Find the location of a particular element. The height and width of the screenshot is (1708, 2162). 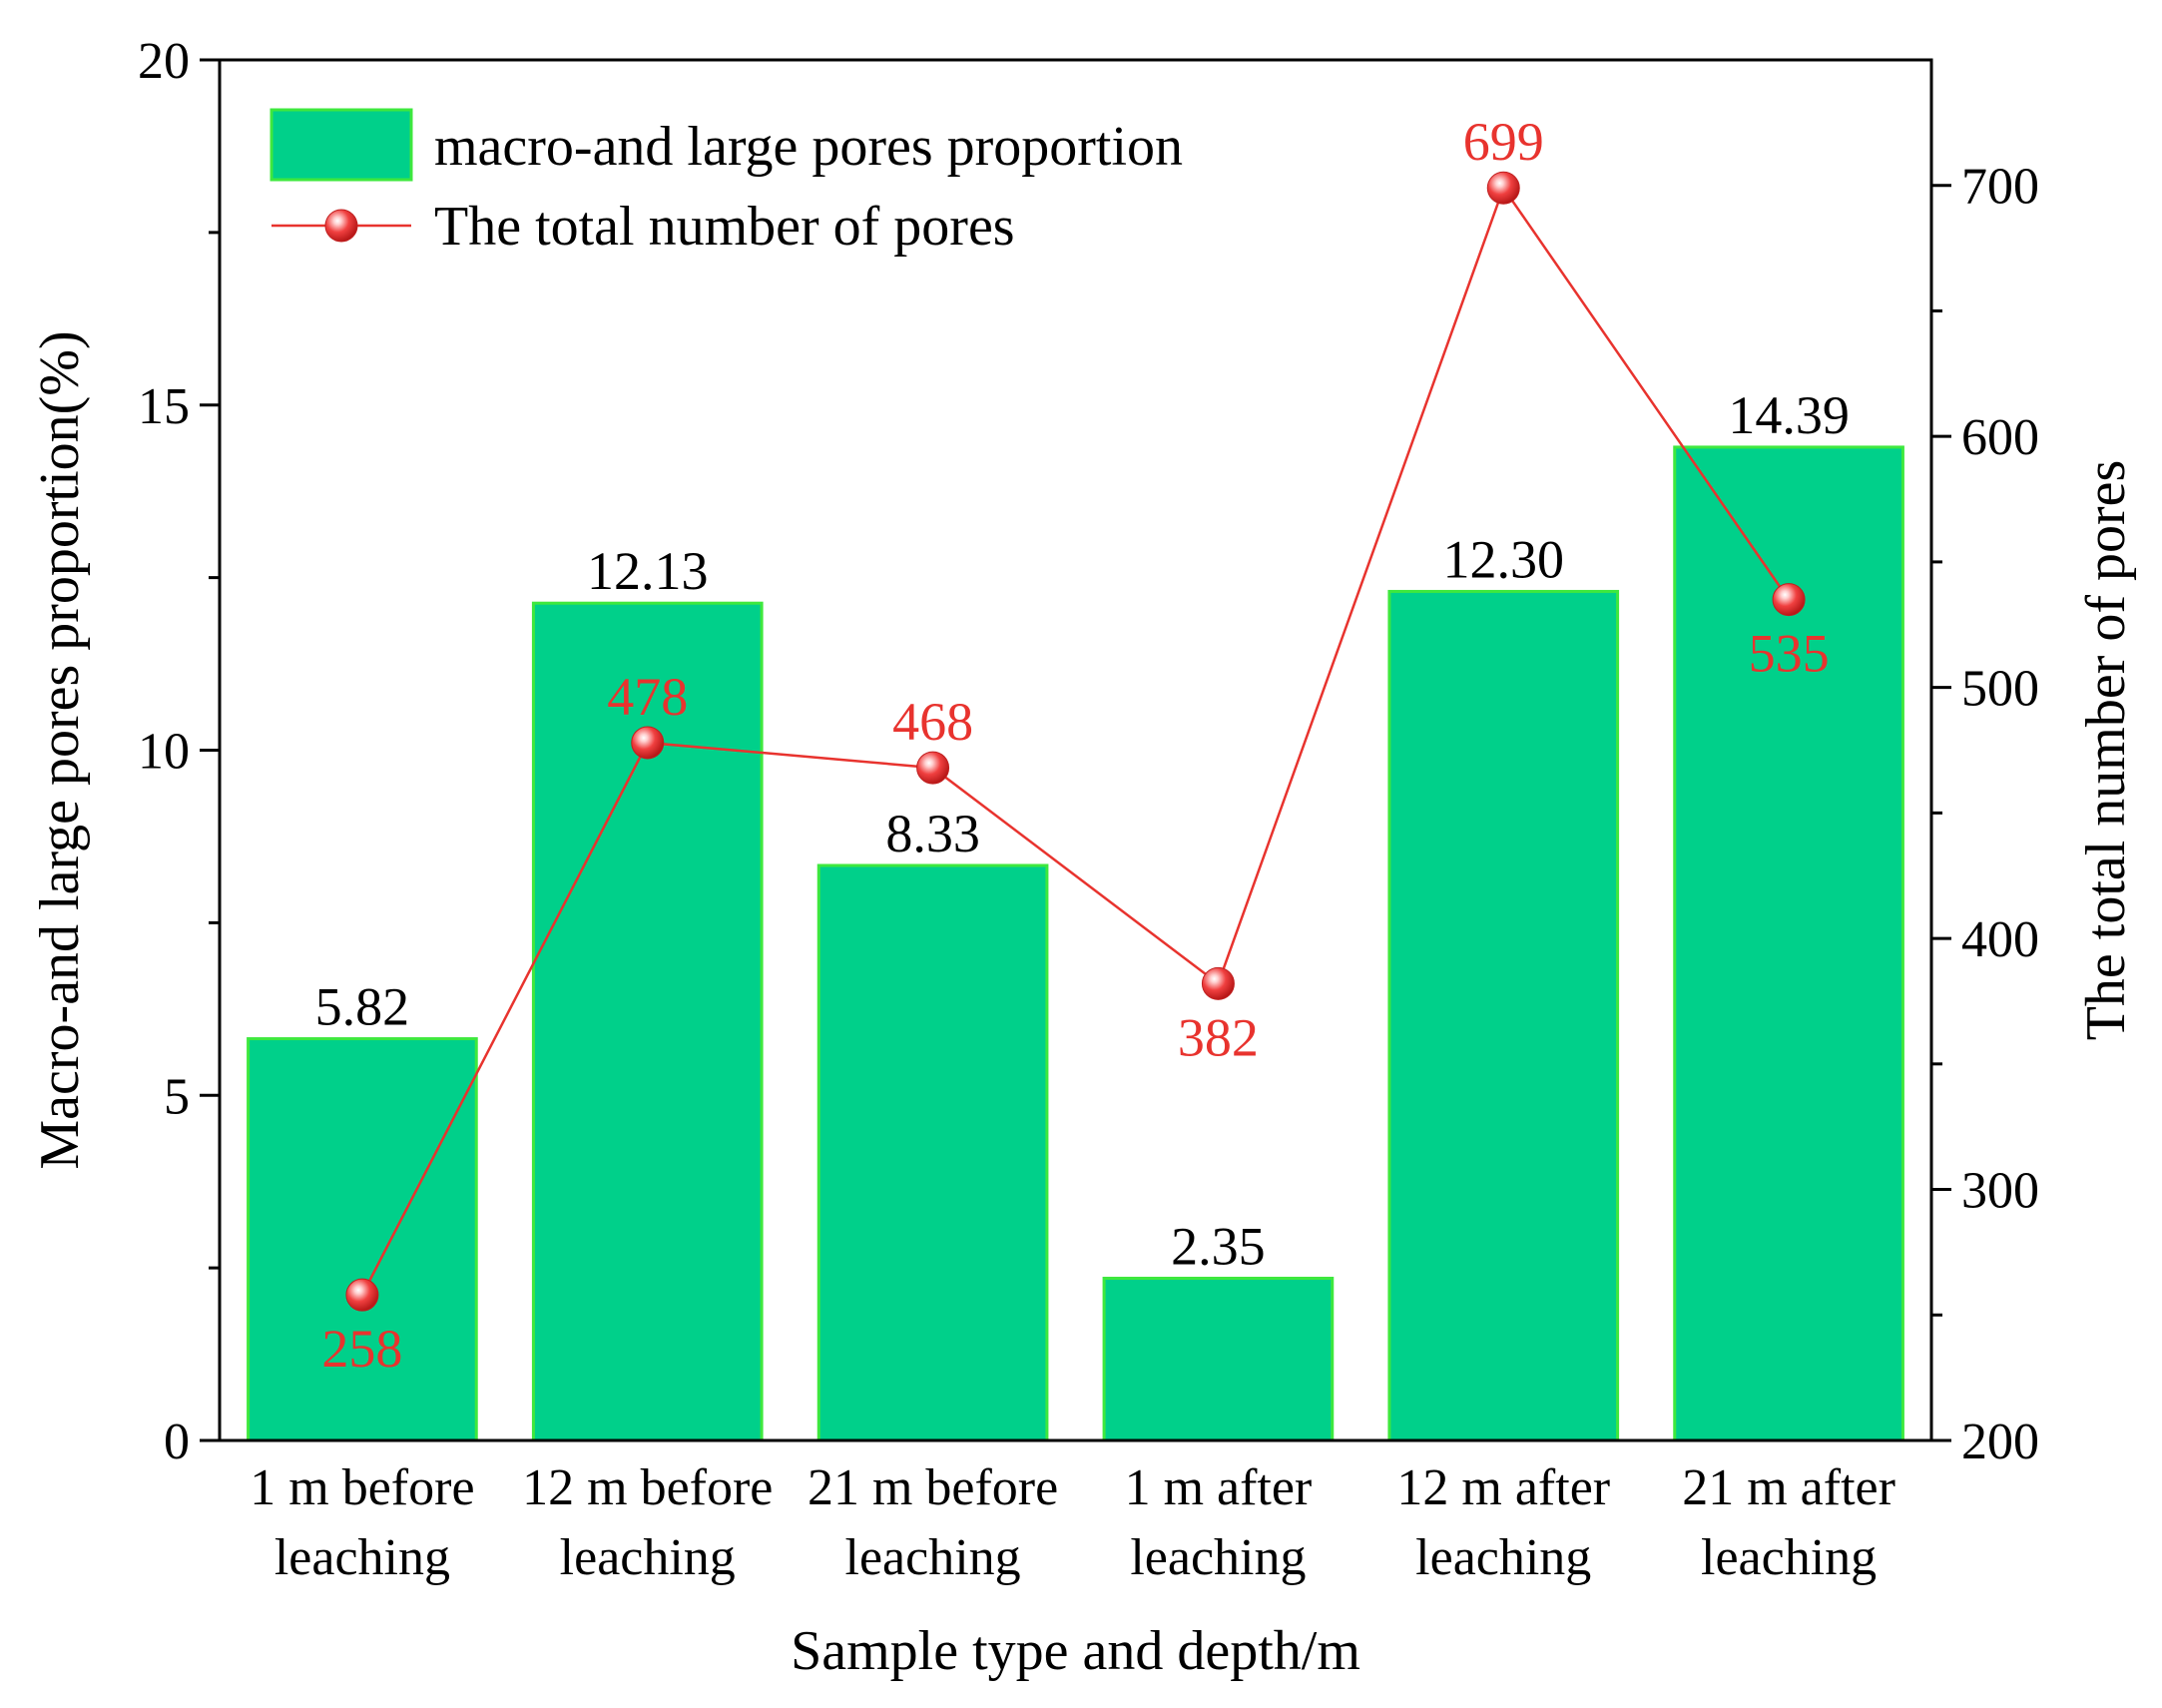

category-label-line2-6: leaching is located at coordinates (1789, 1557).